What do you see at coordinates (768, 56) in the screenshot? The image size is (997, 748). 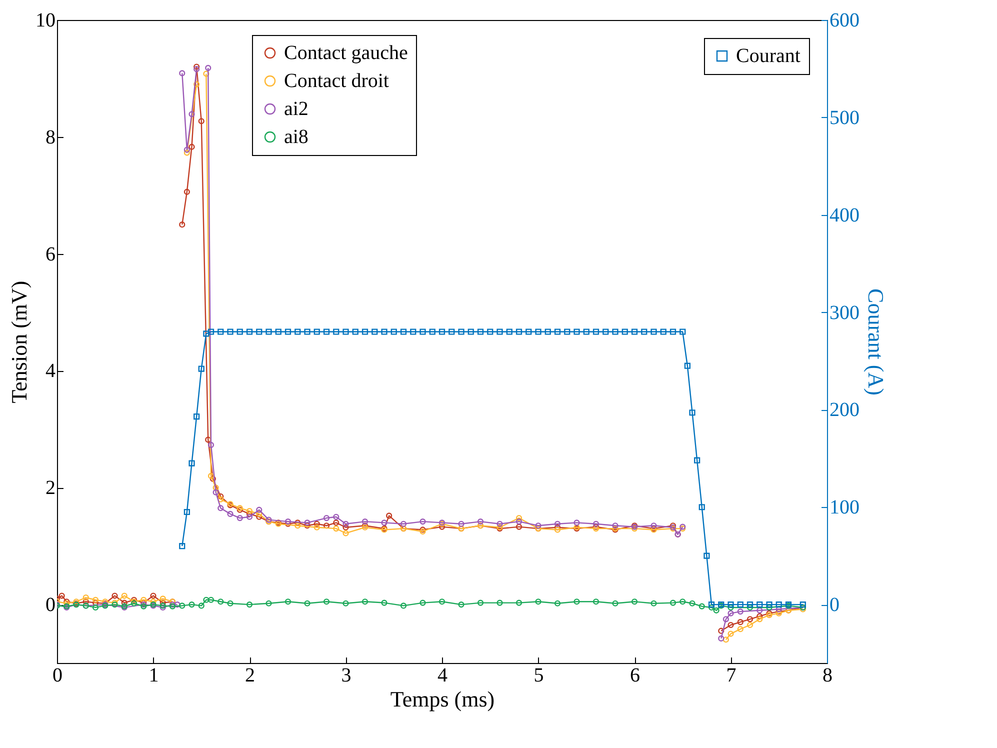 I see `legend-label: Courant` at bounding box center [768, 56].